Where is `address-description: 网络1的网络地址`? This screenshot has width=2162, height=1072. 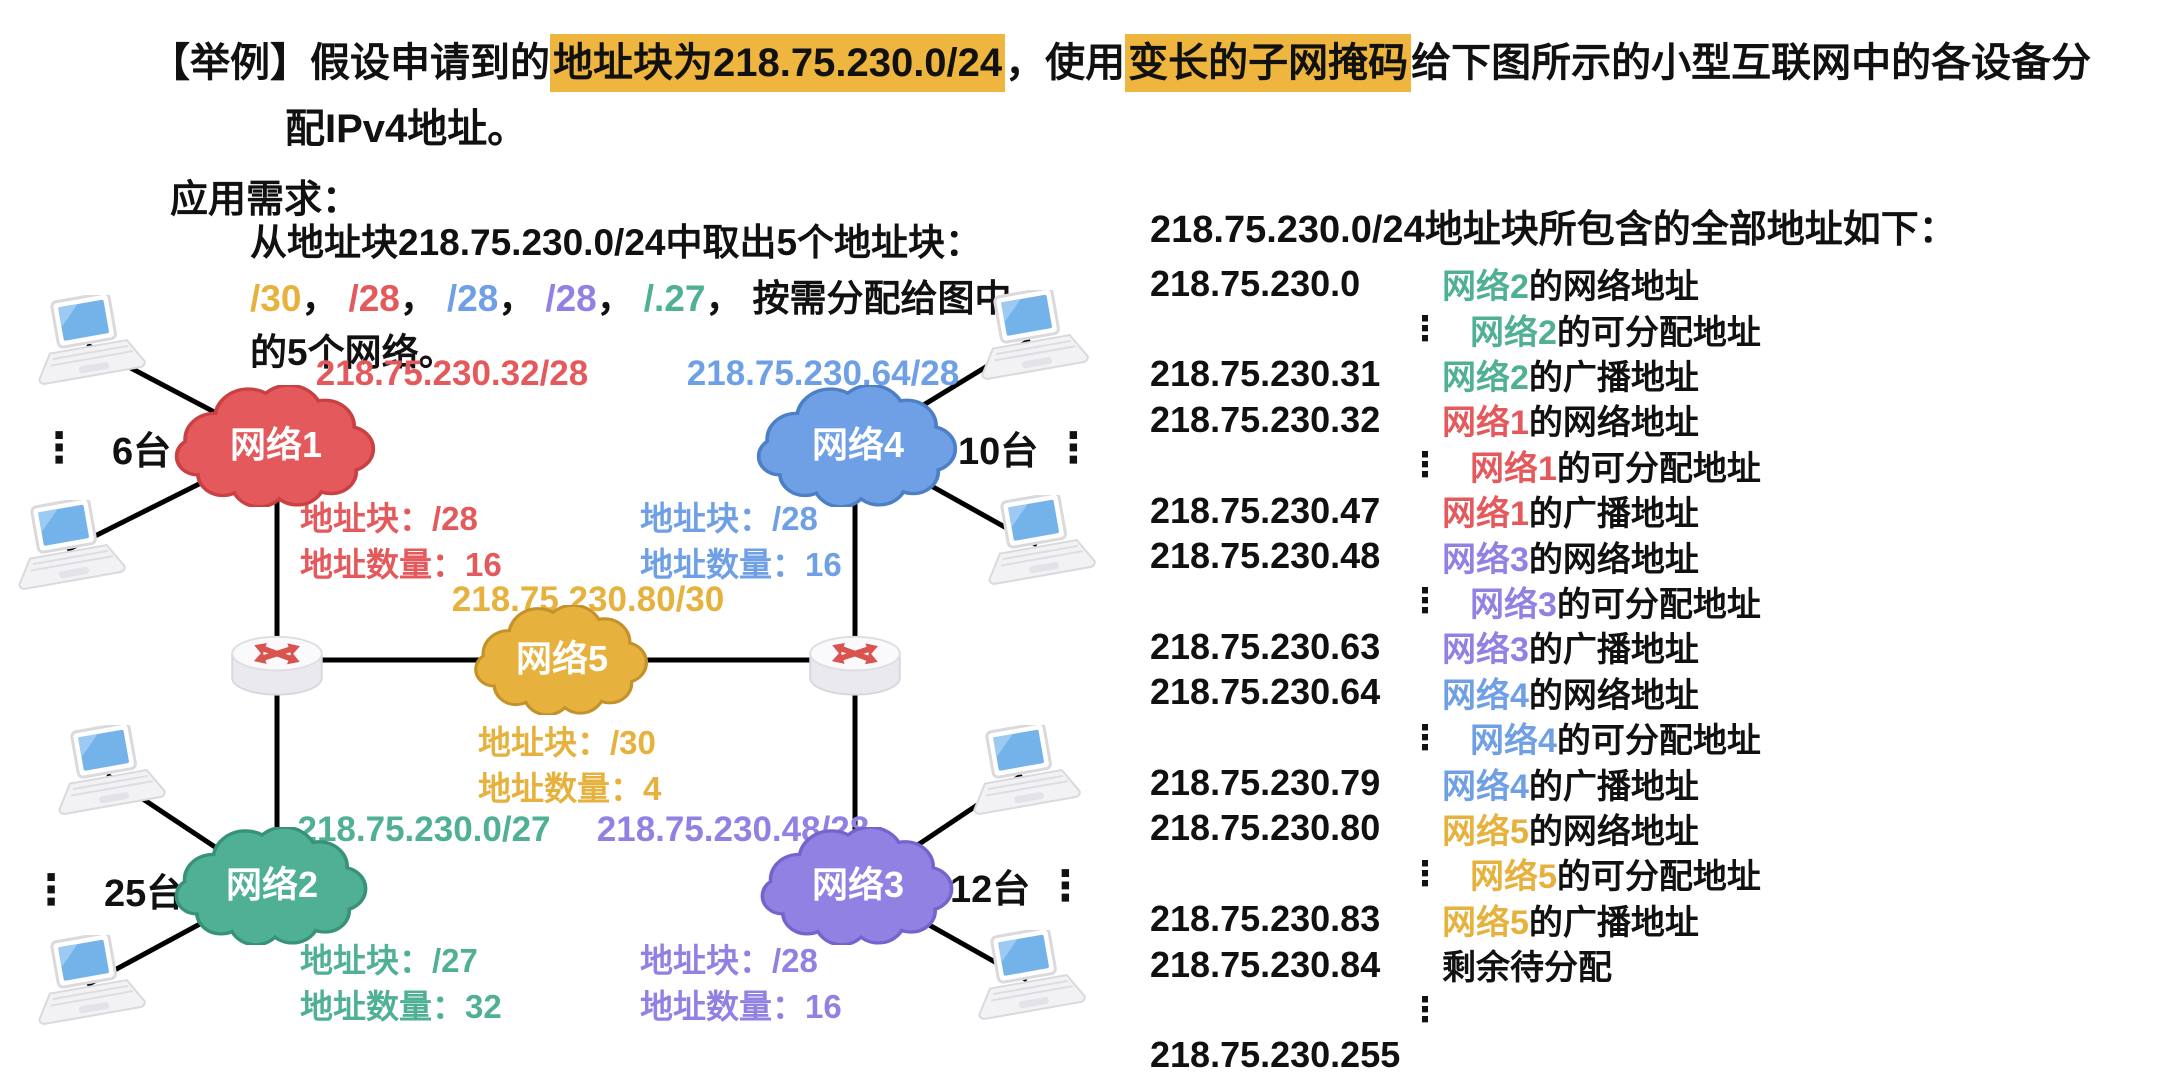 address-description: 网络1的网络地址 is located at coordinates (1570, 419).